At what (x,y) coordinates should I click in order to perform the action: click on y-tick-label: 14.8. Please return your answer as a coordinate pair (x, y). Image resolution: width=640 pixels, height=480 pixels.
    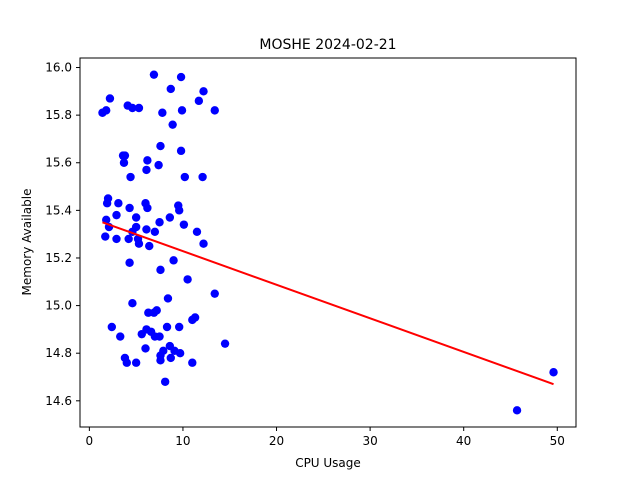
    Looking at the image, I should click on (58, 353).